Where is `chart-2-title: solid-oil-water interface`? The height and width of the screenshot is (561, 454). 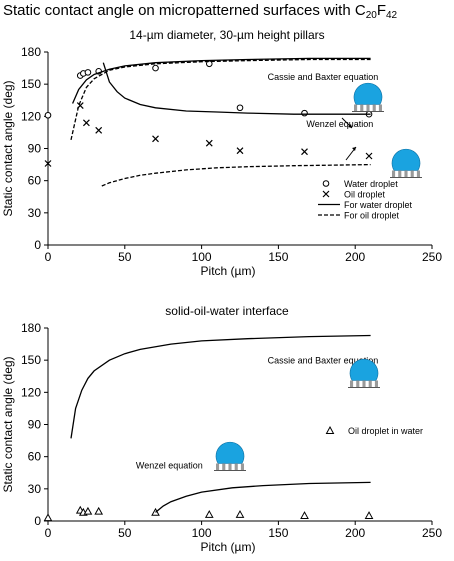 chart-2-title: solid-oil-water interface is located at coordinates (227, 311).